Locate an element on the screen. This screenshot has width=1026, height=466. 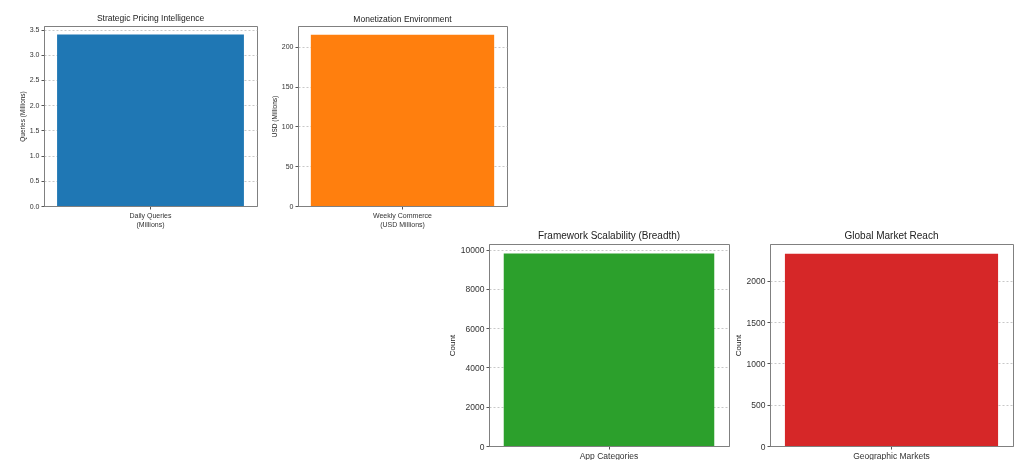
y-tick-label: 1500 is located at coordinates (756, 322).